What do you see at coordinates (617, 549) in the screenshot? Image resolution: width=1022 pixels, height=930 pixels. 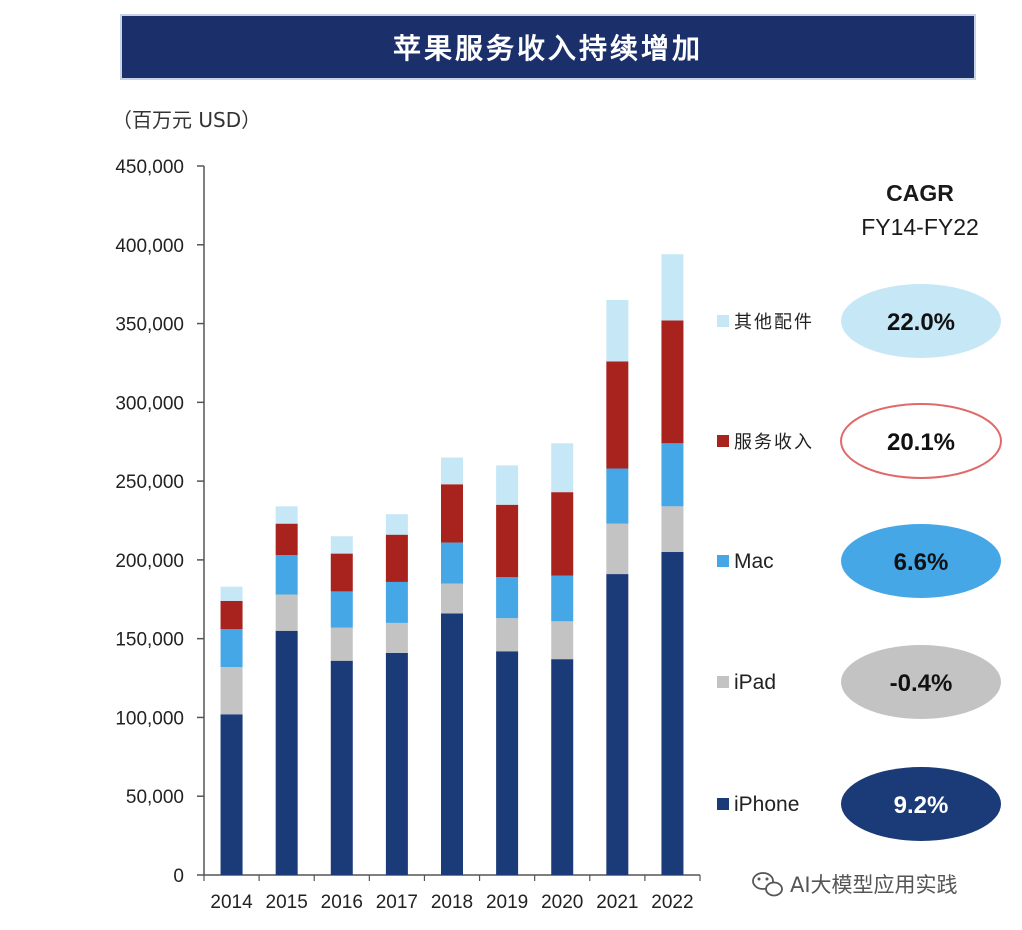 I see `bar-iPad-2021` at bounding box center [617, 549].